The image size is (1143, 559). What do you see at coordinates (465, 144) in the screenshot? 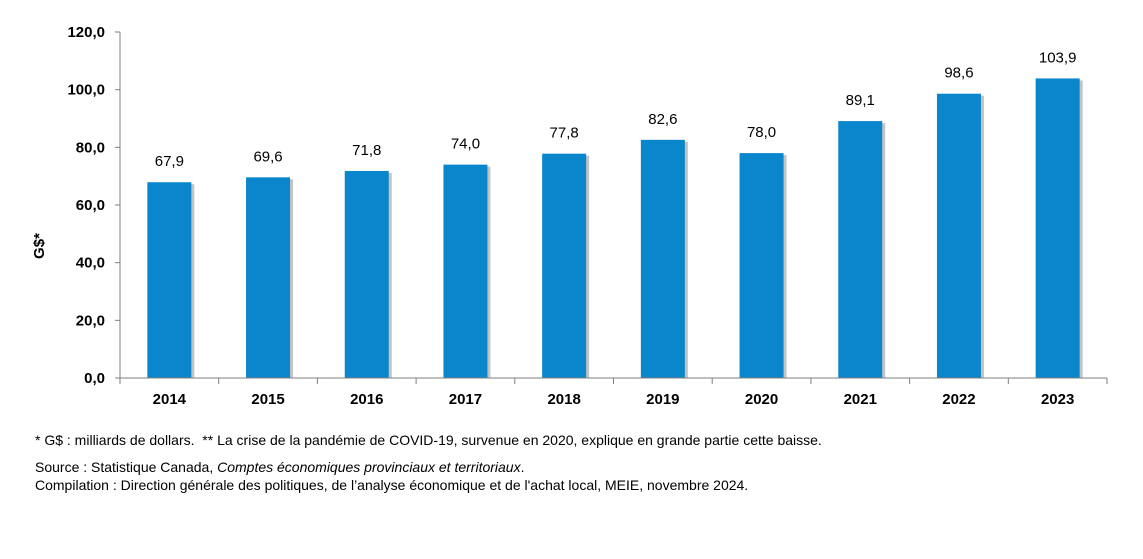
I see `bar-value-label: 74,0` at bounding box center [465, 144].